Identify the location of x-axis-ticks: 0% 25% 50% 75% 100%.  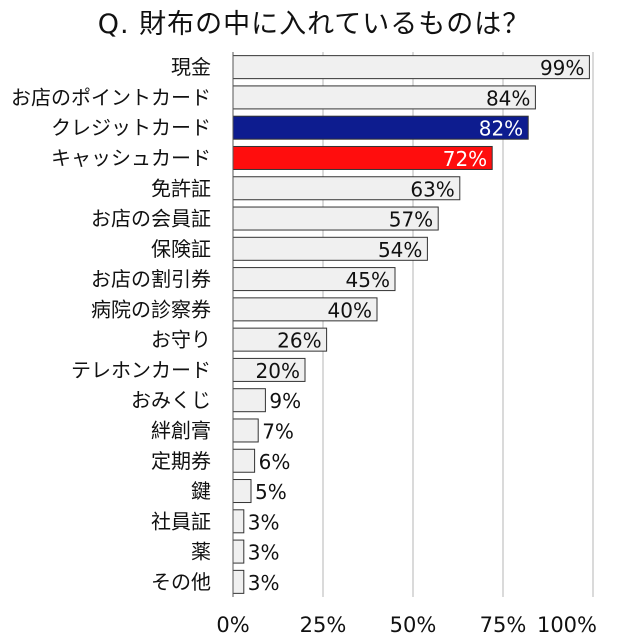
(406, 625).